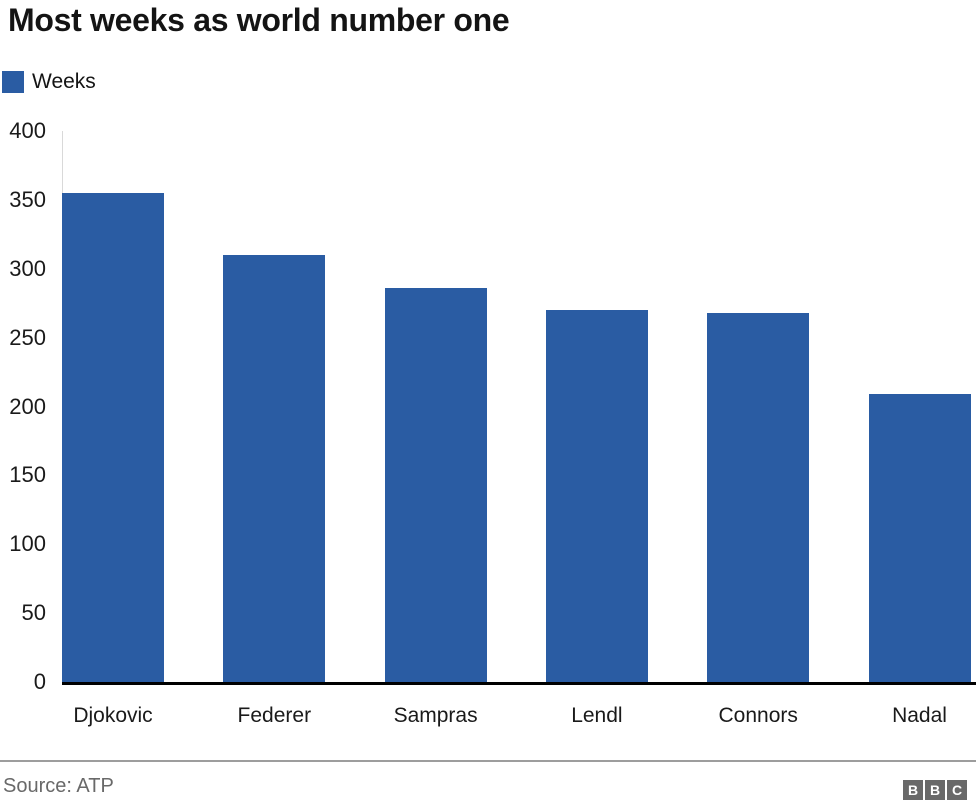 Image resolution: width=976 pixels, height=805 pixels. I want to click on y-axis-tick-label: 200, so click(27, 406).